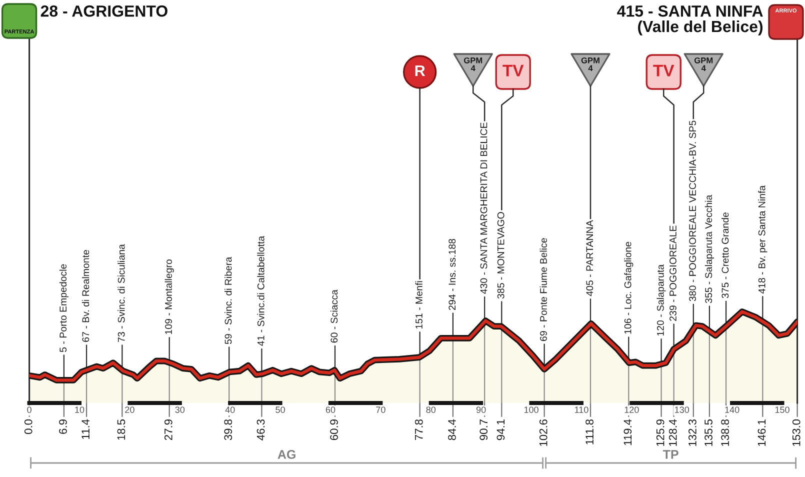  What do you see at coordinates (590, 258) in the screenshot?
I see `ref-line-label: 405 - PARTANNA` at bounding box center [590, 258].